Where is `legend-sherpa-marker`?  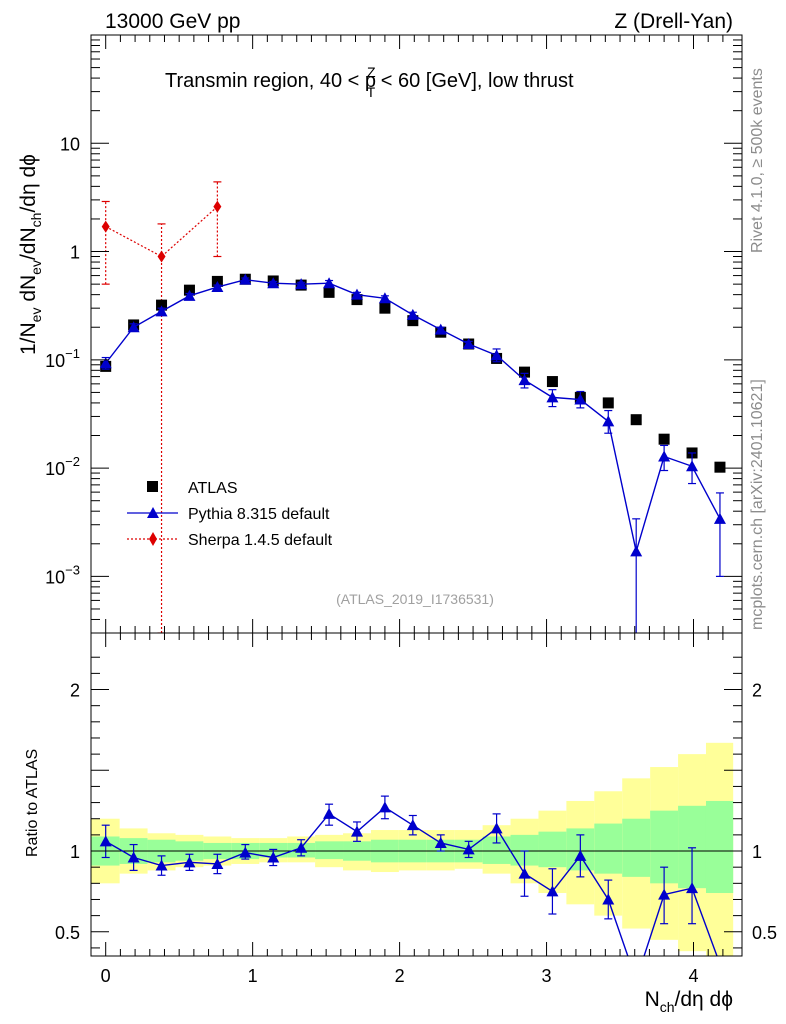
legend-sherpa-marker is located at coordinates (153, 539).